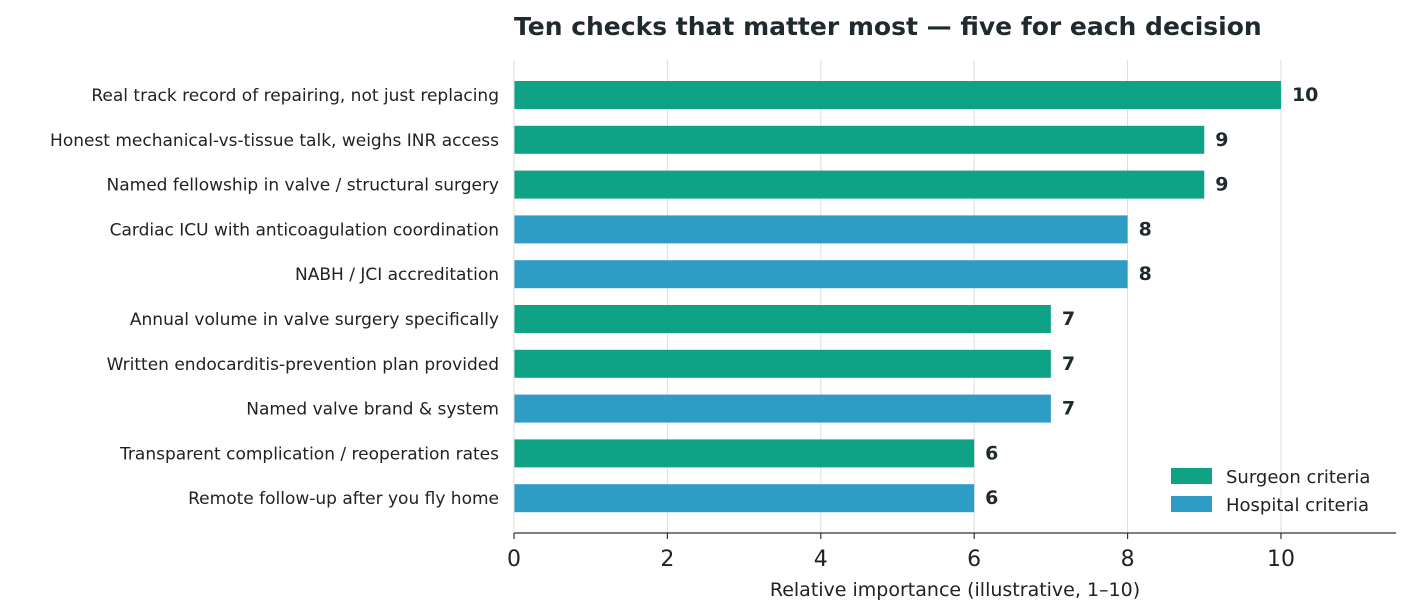 Image resolution: width=1412 pixels, height=615 pixels. What do you see at coordinates (372, 410) in the screenshot?
I see `category-label: Named valve brand & system` at bounding box center [372, 410].